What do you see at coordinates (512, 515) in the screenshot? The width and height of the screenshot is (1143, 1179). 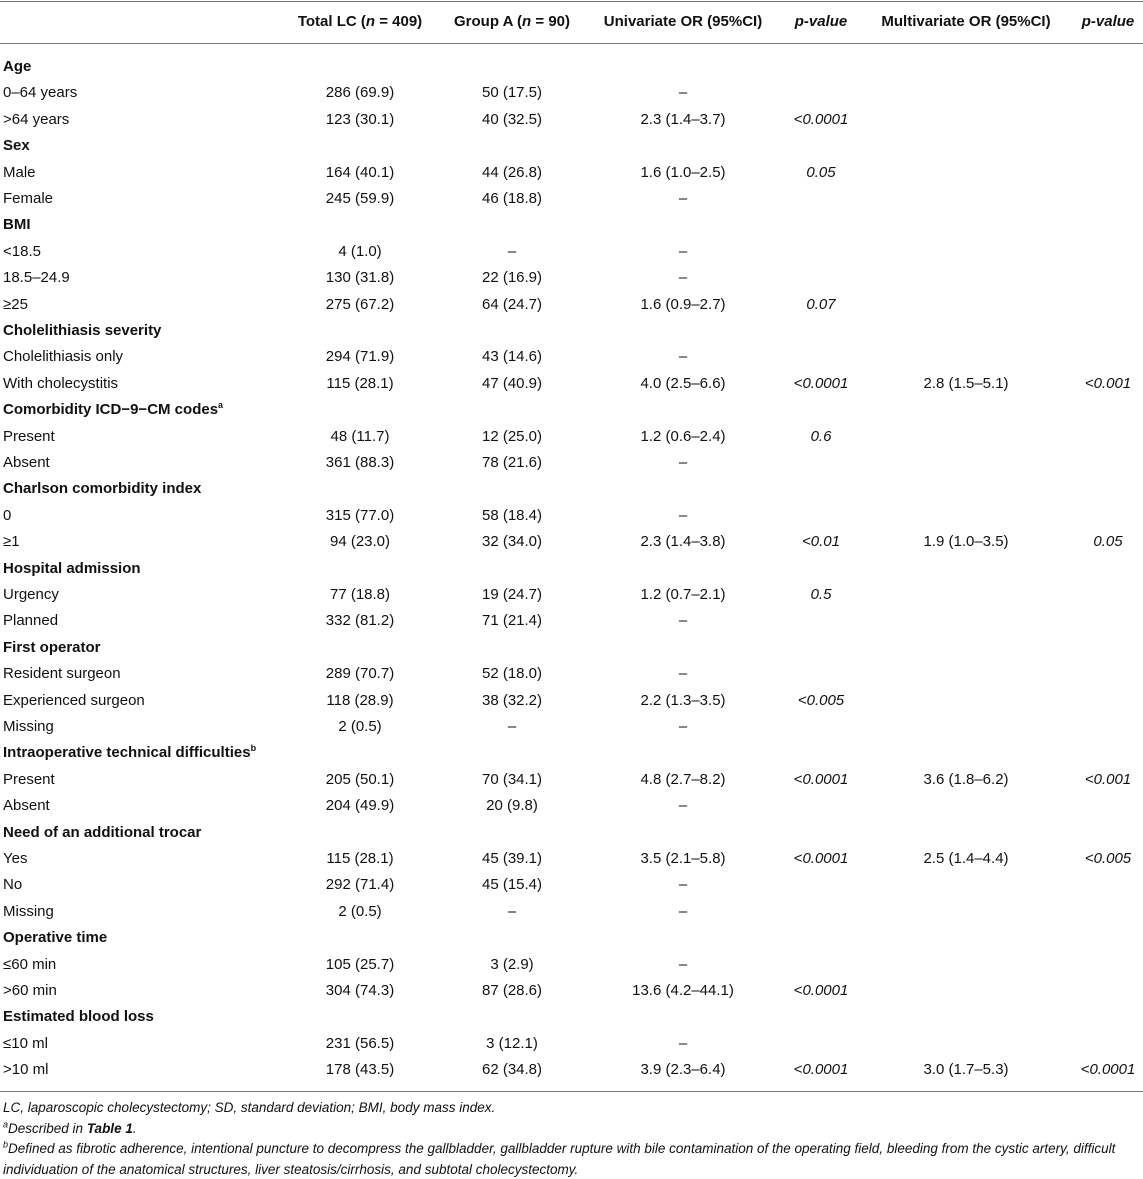 I see `table-cell: 58 (18.4)` at bounding box center [512, 515].